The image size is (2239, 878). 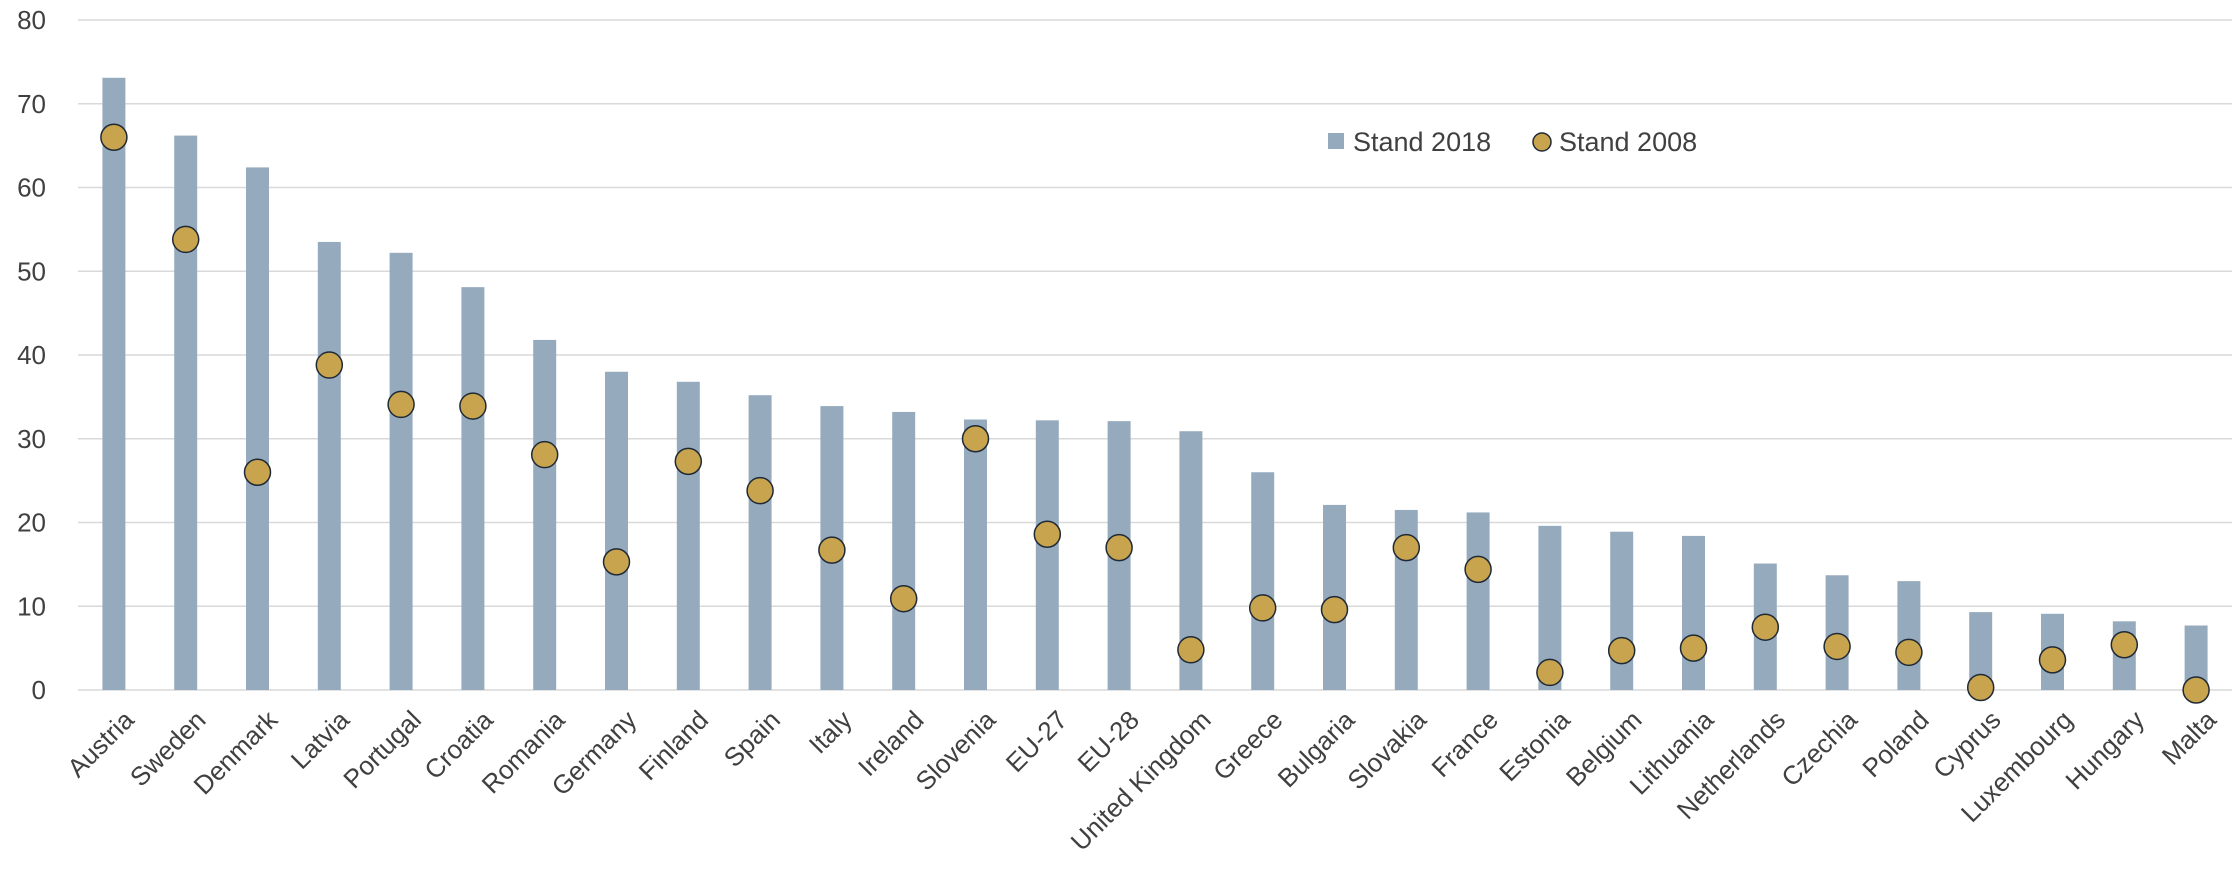 I want to click on y-tick-label: 20, so click(x=31, y=523).